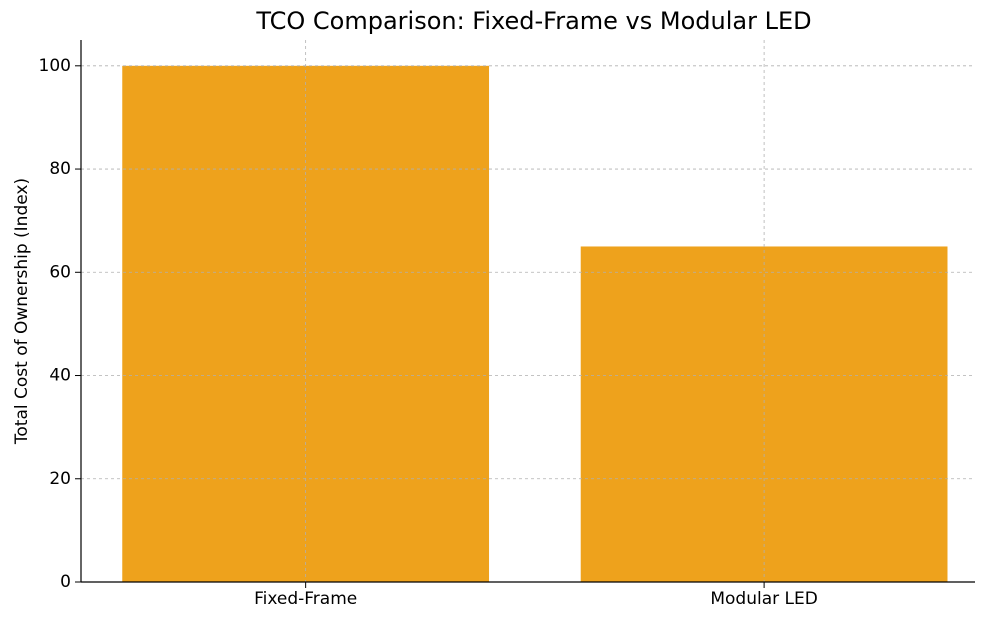 The image size is (1000, 619). I want to click on y-tick-label: 80, so click(60, 169).